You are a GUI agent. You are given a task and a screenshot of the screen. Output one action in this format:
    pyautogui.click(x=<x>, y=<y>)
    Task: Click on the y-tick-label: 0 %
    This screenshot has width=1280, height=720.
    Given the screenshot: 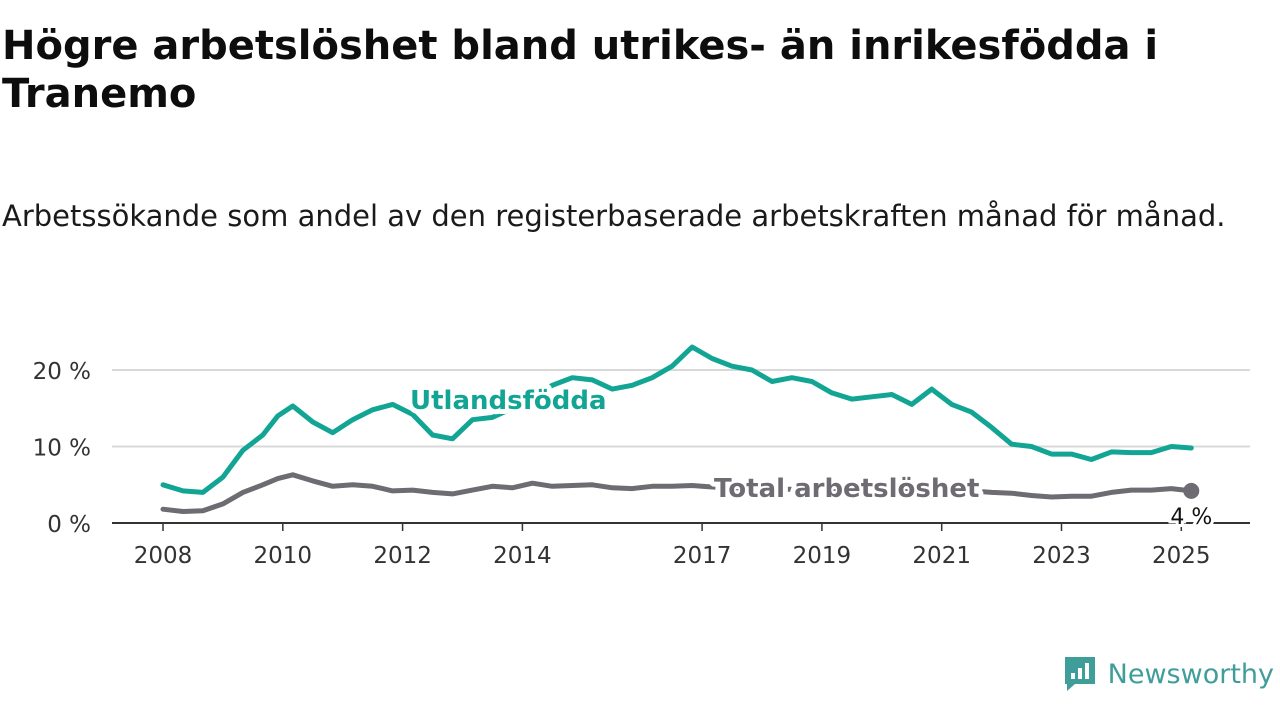 What is the action you would take?
    pyautogui.click(x=69, y=525)
    